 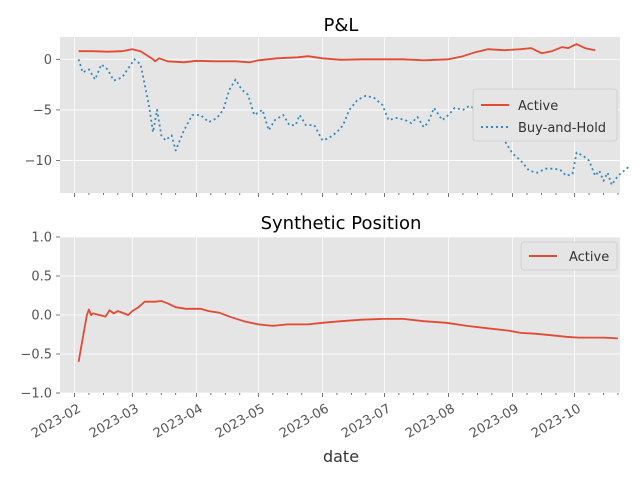 I want to click on position-legend: Active, so click(x=569, y=256).